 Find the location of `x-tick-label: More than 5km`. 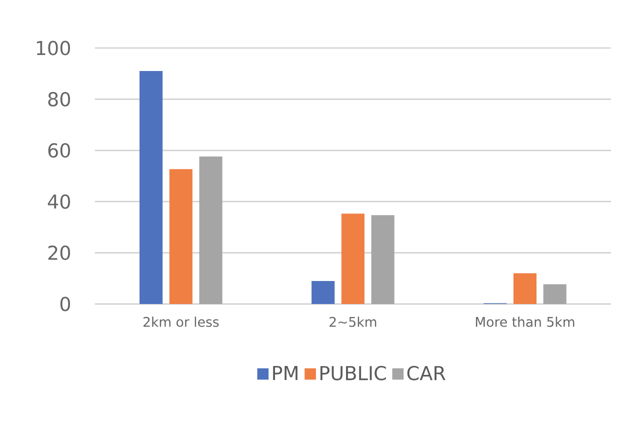

x-tick-label: More than 5km is located at coordinates (525, 321).